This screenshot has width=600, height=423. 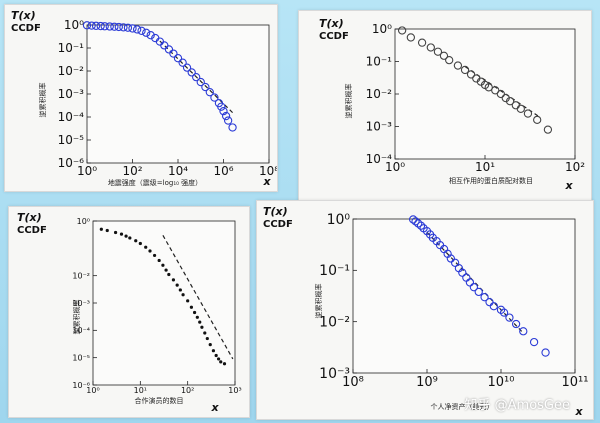 I want to click on x-axis-label: 合作演员的数目, so click(x=159, y=400).